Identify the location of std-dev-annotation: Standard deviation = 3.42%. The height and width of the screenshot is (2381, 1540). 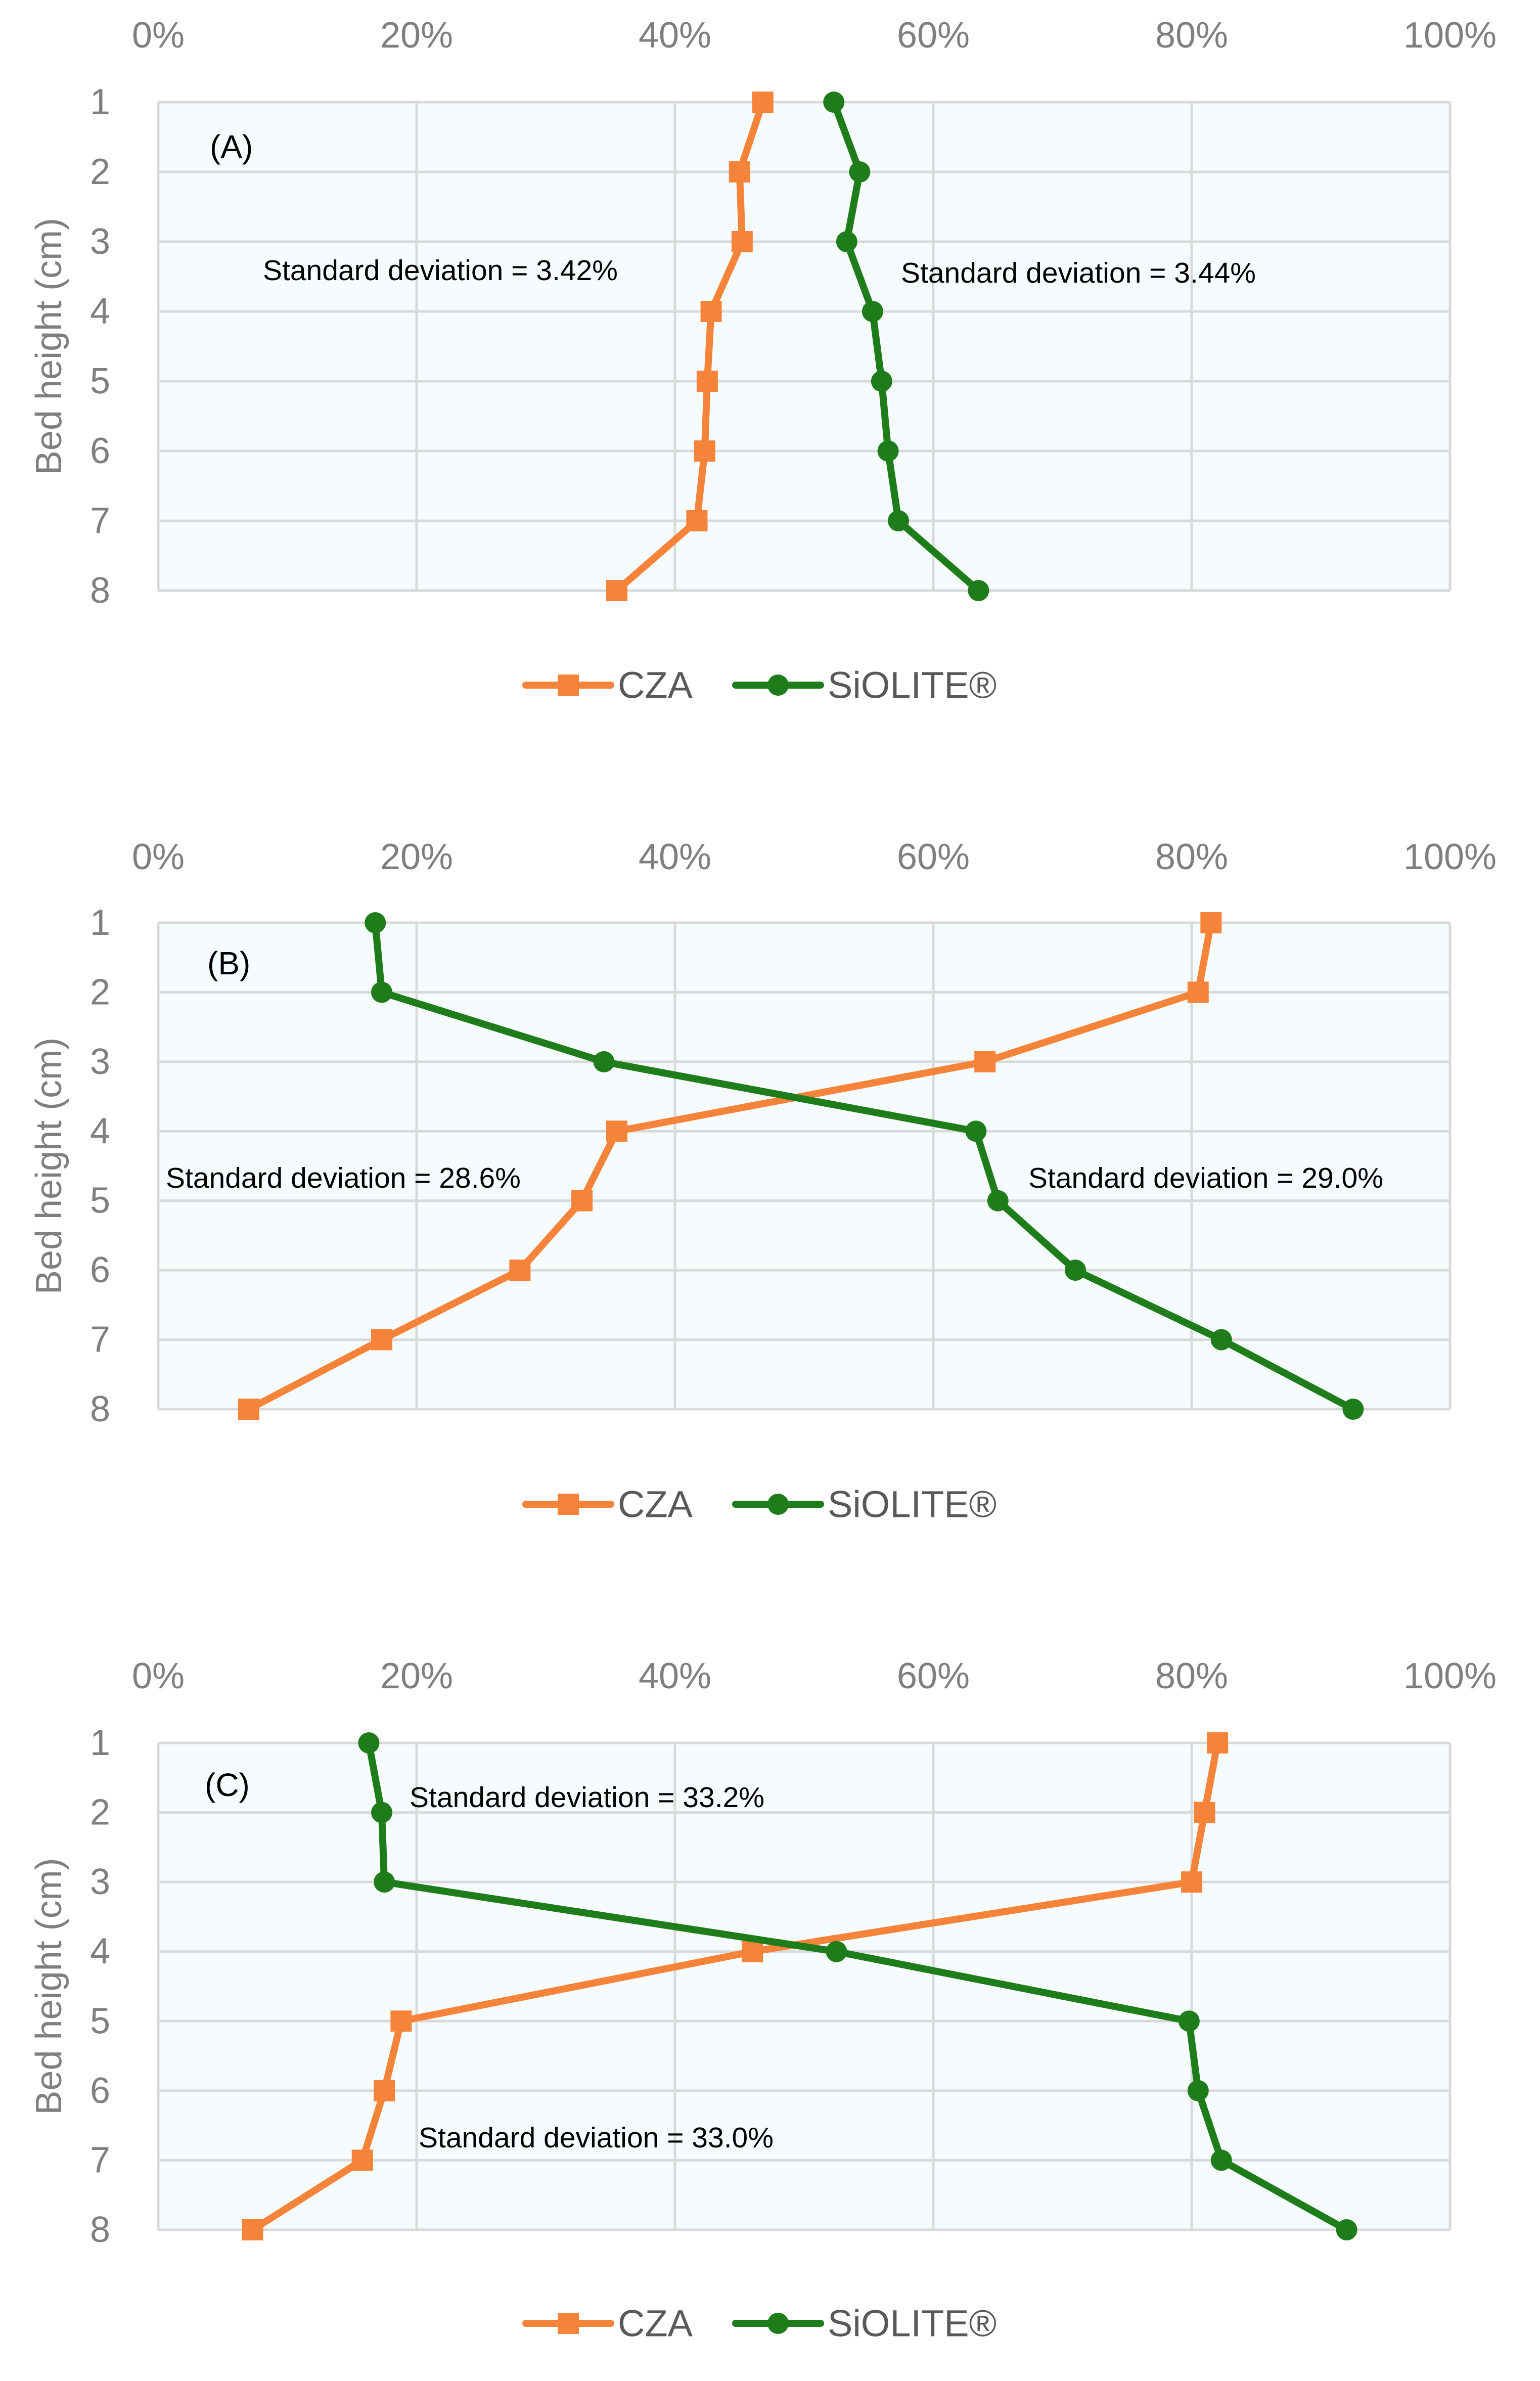
(440, 270).